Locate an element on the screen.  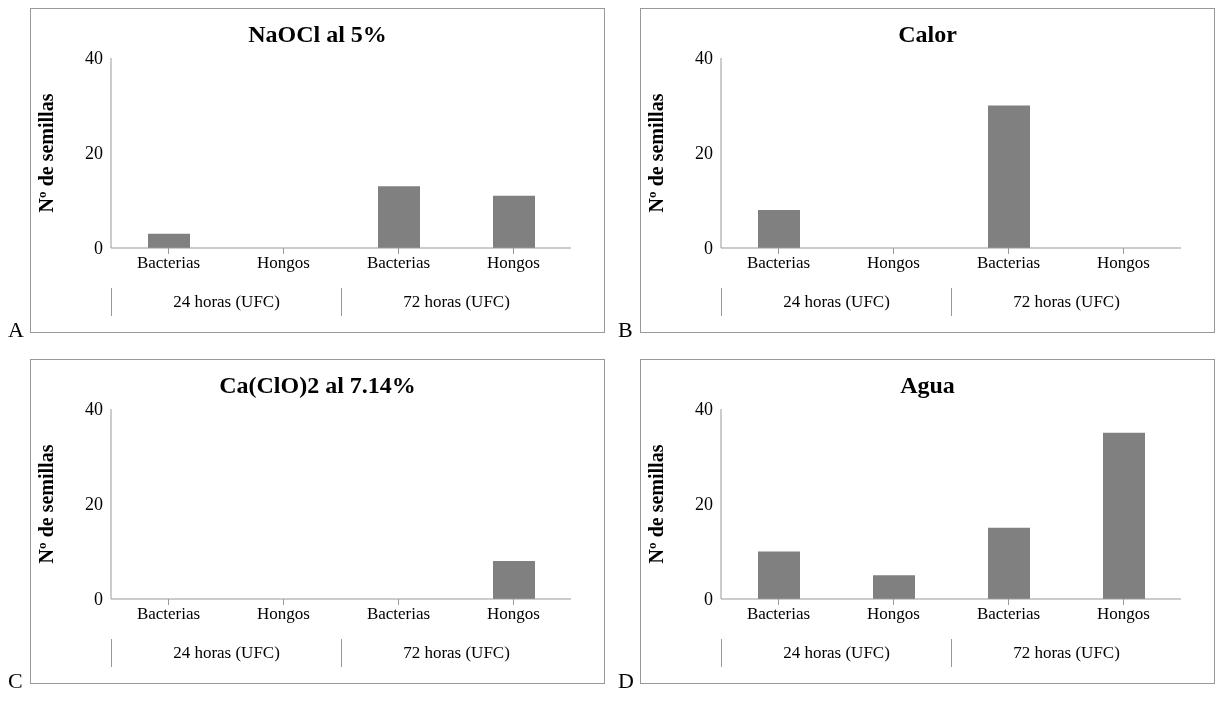
chart-title: NaOCl al 5% is located at coordinates (317, 34).